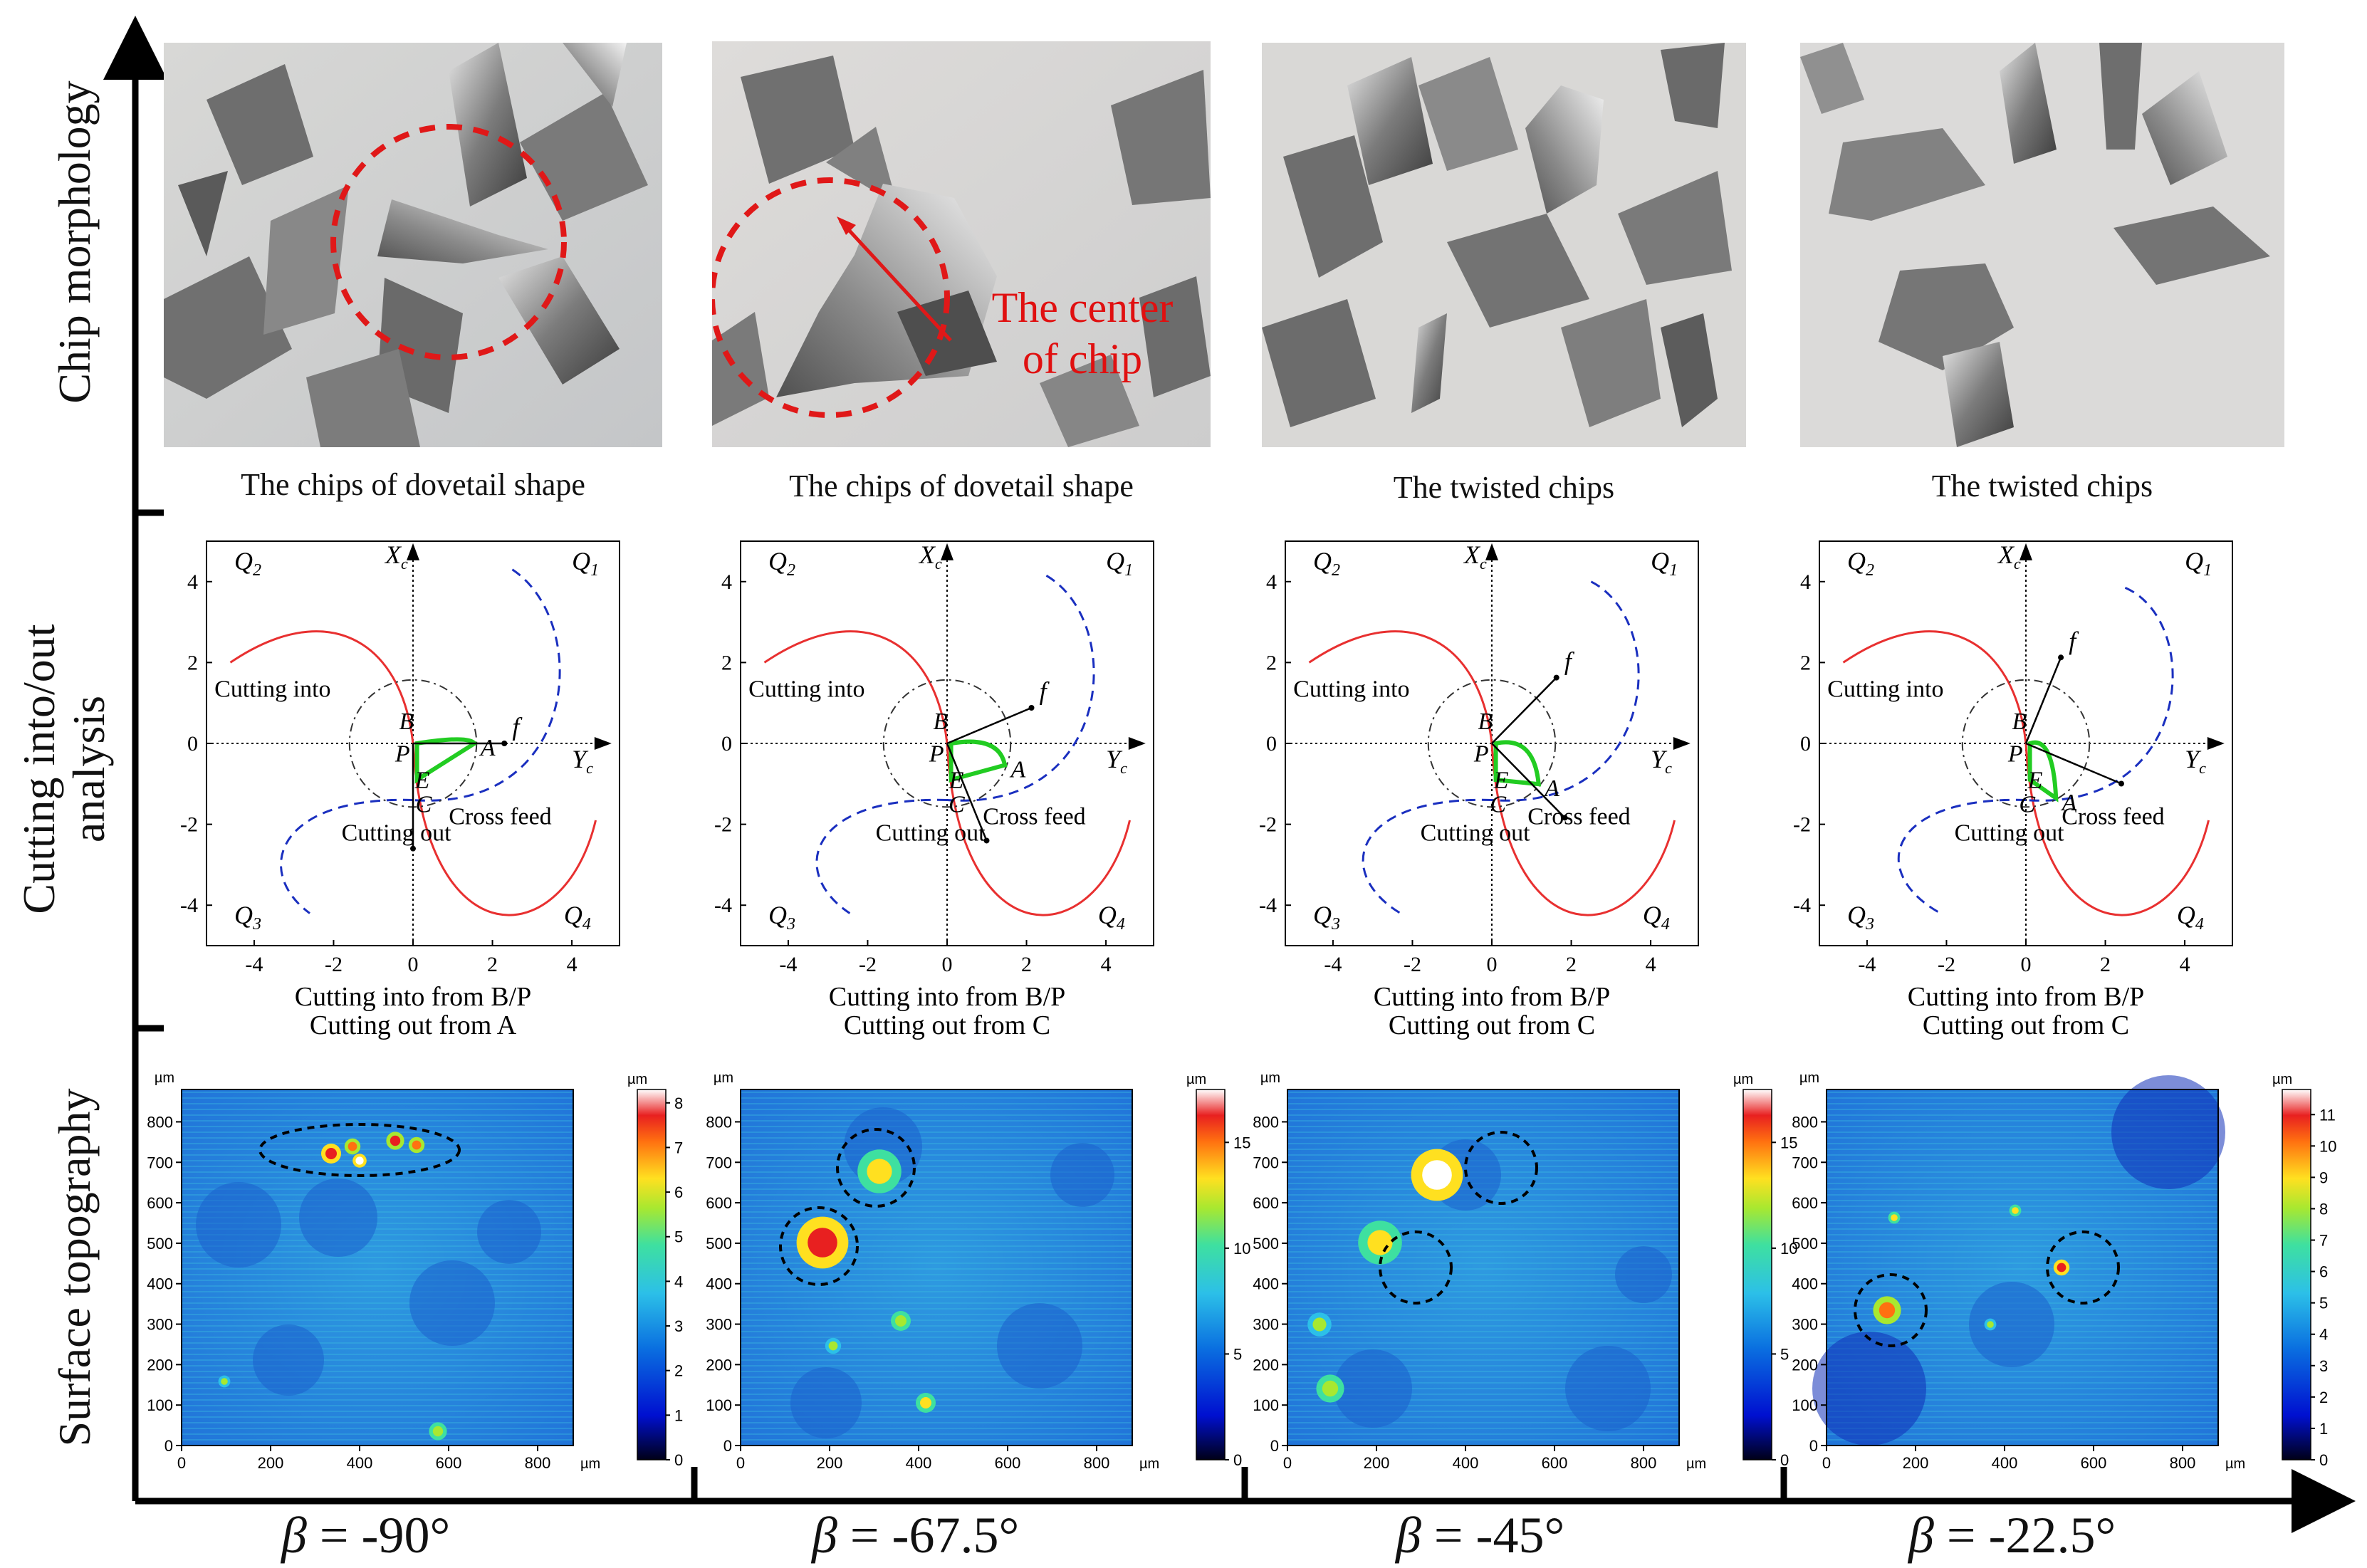  I want to click on x-tick-label: 4, so click(1651, 964).